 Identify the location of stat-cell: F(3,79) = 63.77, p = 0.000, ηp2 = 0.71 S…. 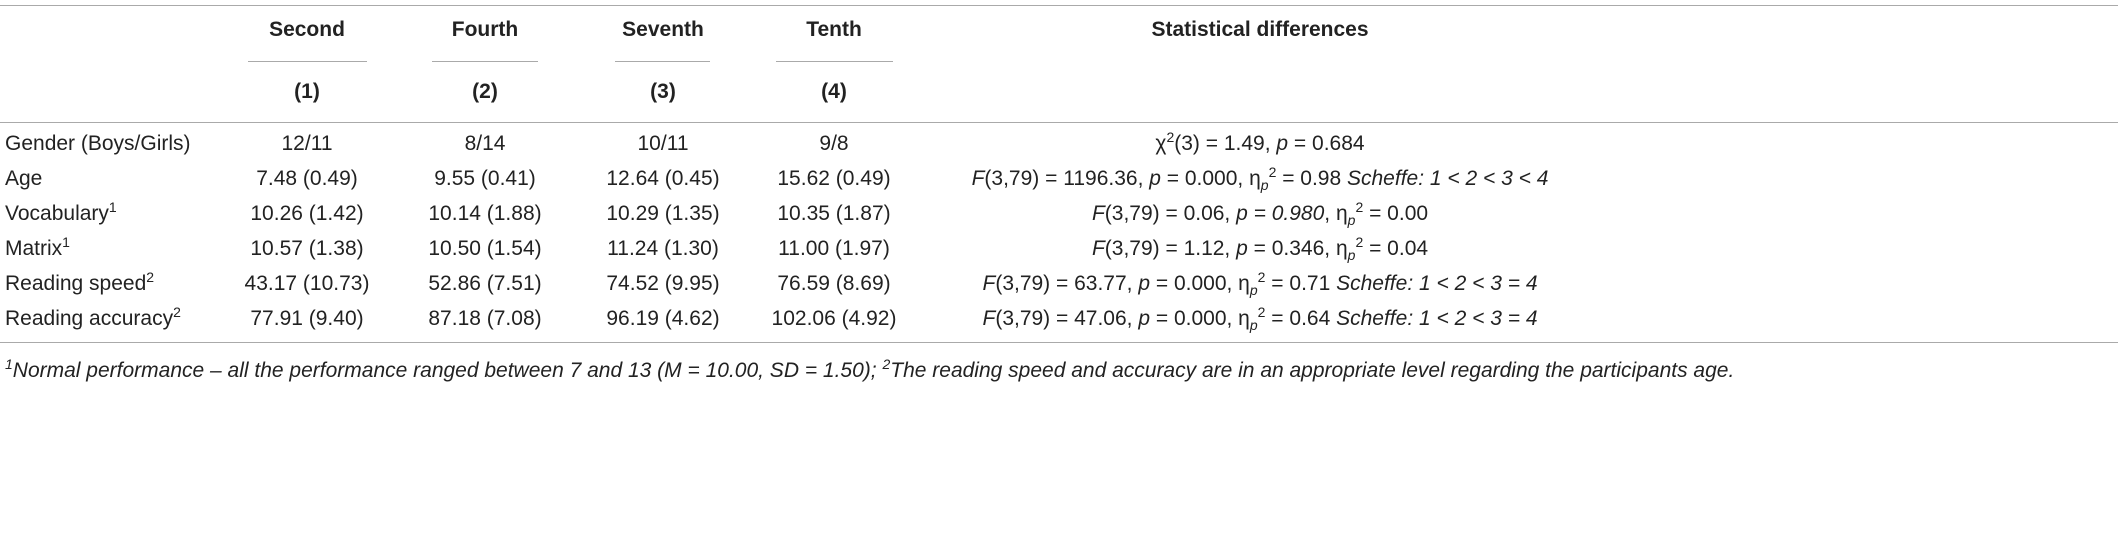
(1260, 284).